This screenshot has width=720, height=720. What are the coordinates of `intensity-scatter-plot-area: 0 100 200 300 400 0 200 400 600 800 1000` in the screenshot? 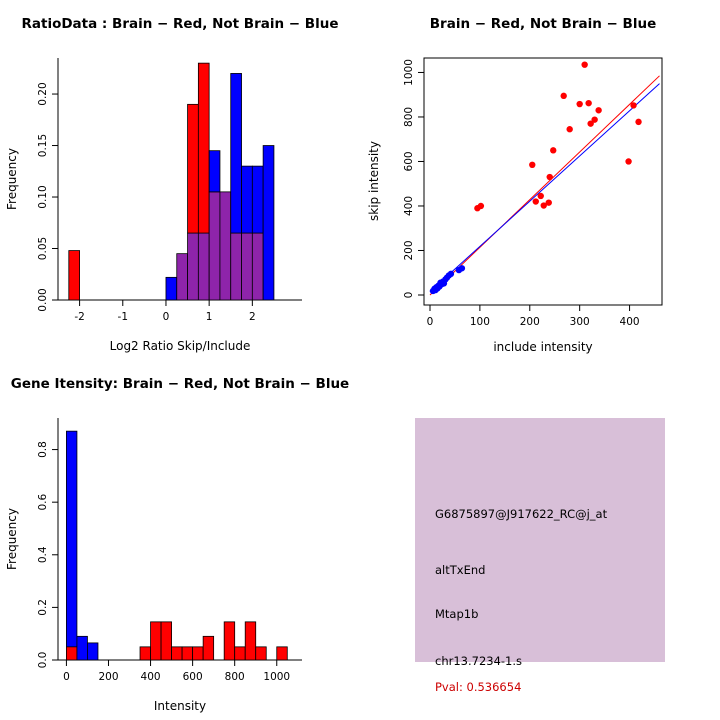 It's located at (533, 192).